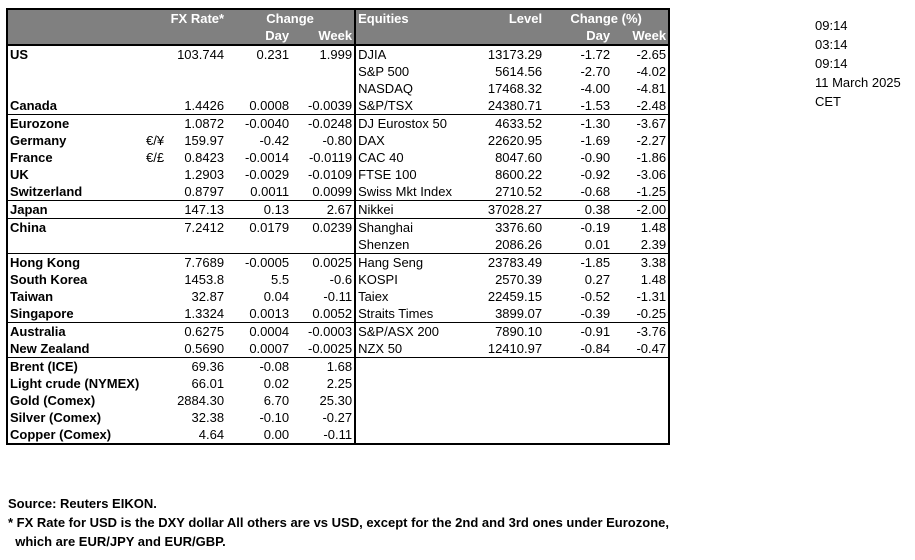 Image resolution: width=915 pixels, height=560 pixels. I want to click on fx-rate-value: 0.8797, so click(204, 191).